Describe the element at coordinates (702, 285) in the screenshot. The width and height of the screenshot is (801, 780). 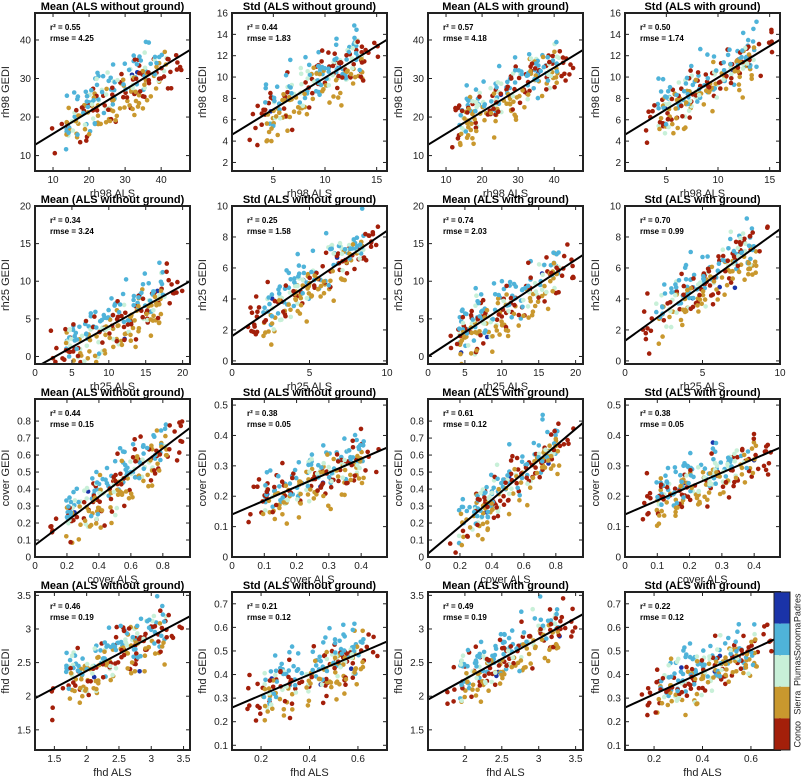
I see `regression-line` at that location.